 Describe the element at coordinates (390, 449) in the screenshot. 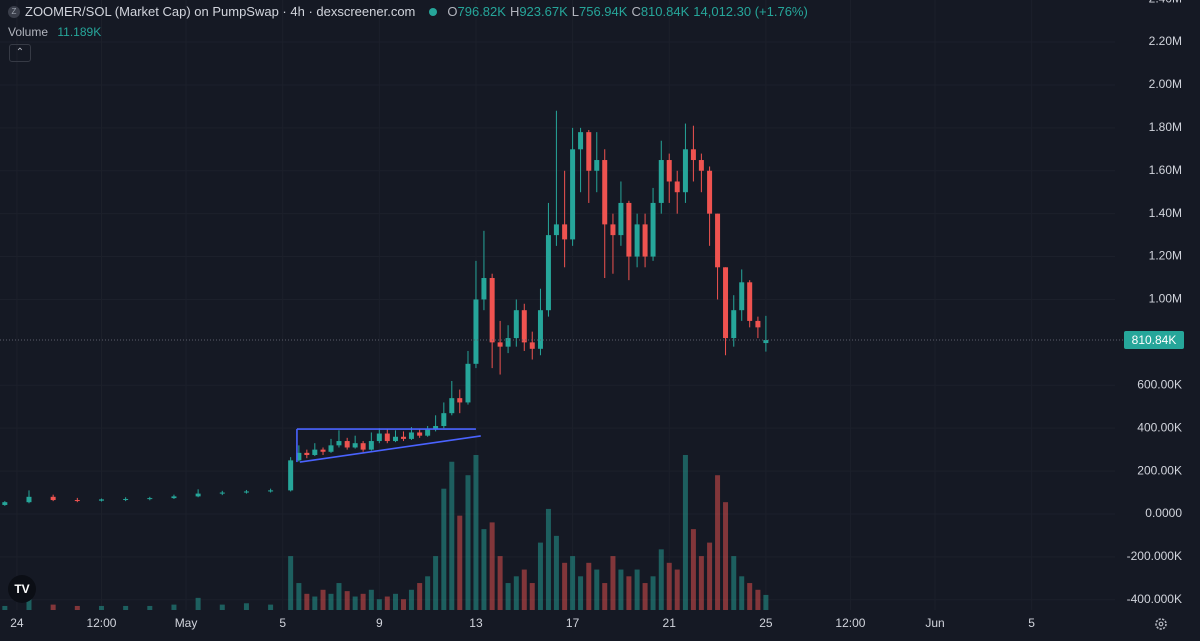

I see `trend-line` at that location.